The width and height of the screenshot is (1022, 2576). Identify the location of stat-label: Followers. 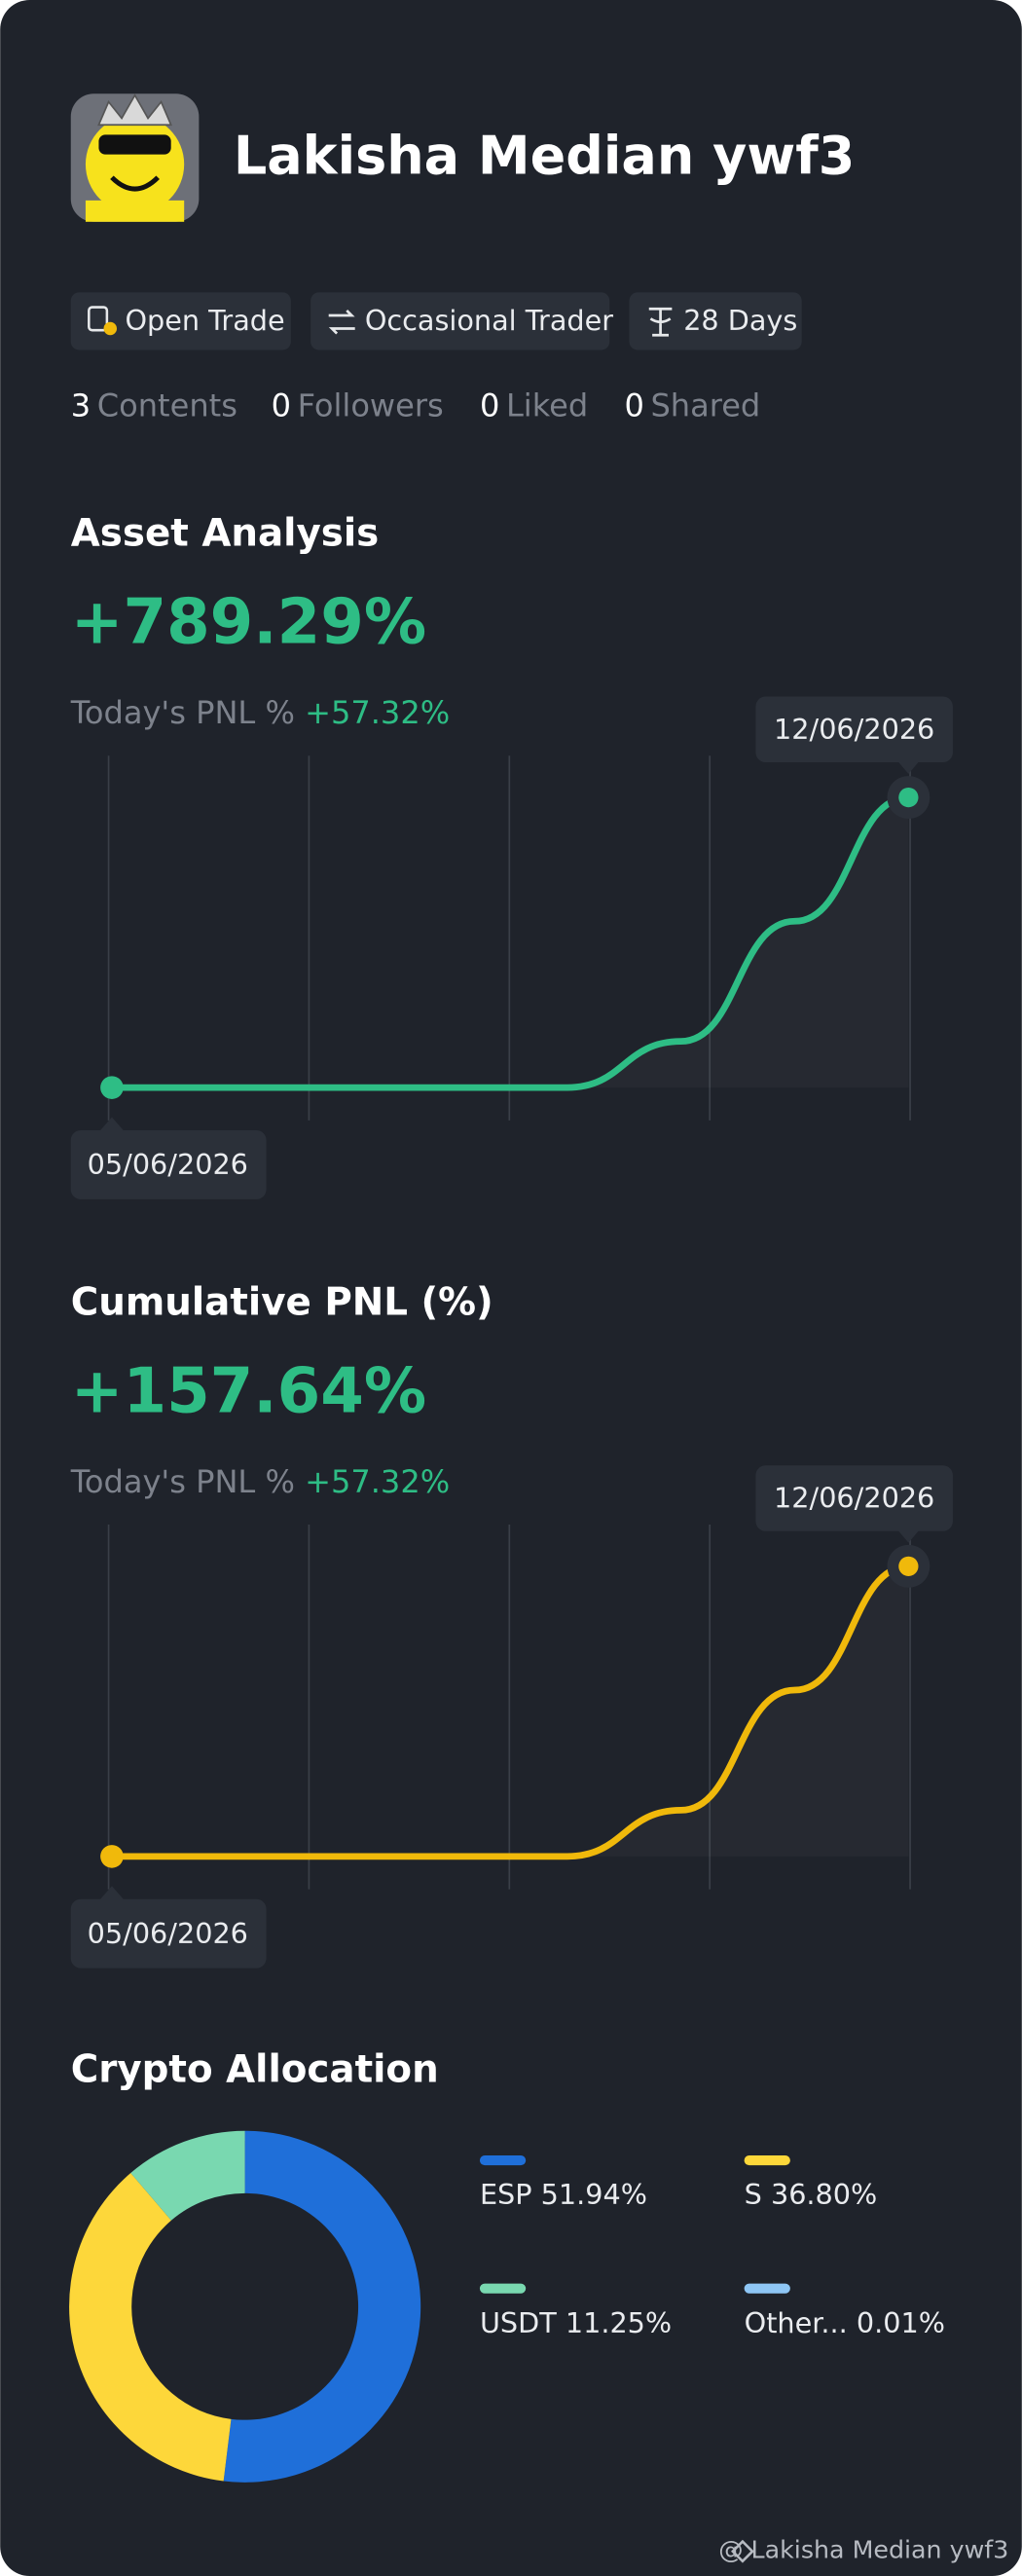
(371, 405).